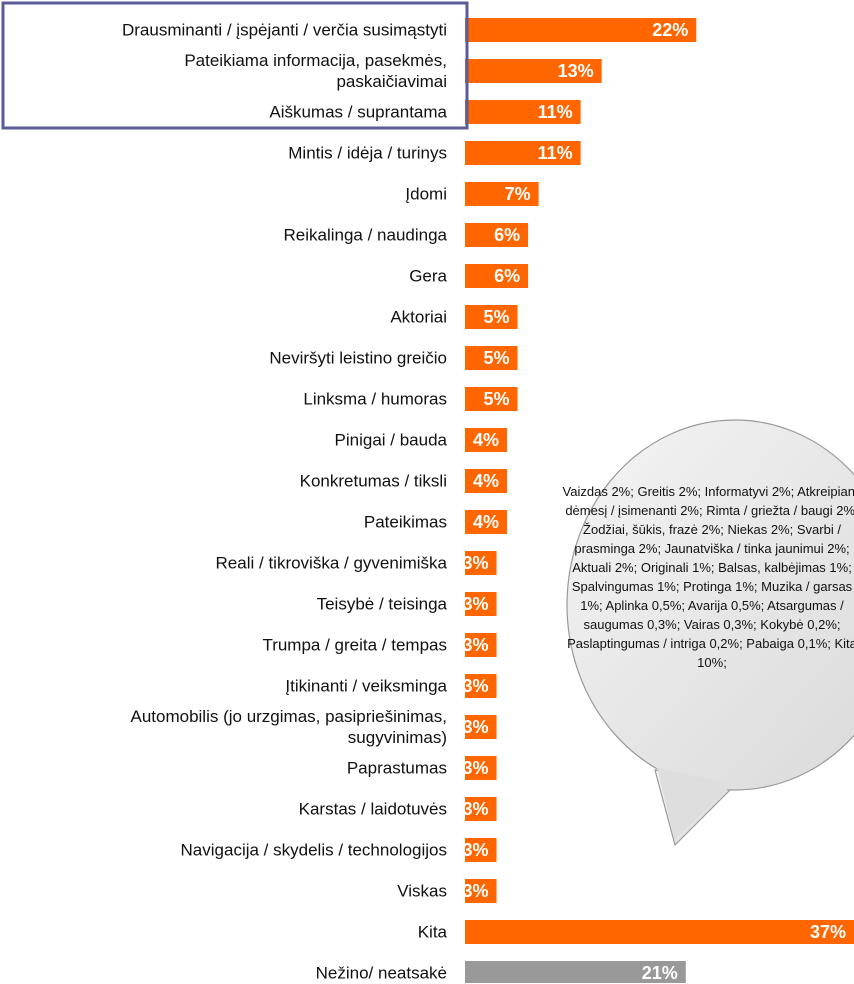 The height and width of the screenshot is (984, 854). Describe the element at coordinates (365, 235) in the screenshot. I see `category-label: Reikalinga / naudinga` at that location.